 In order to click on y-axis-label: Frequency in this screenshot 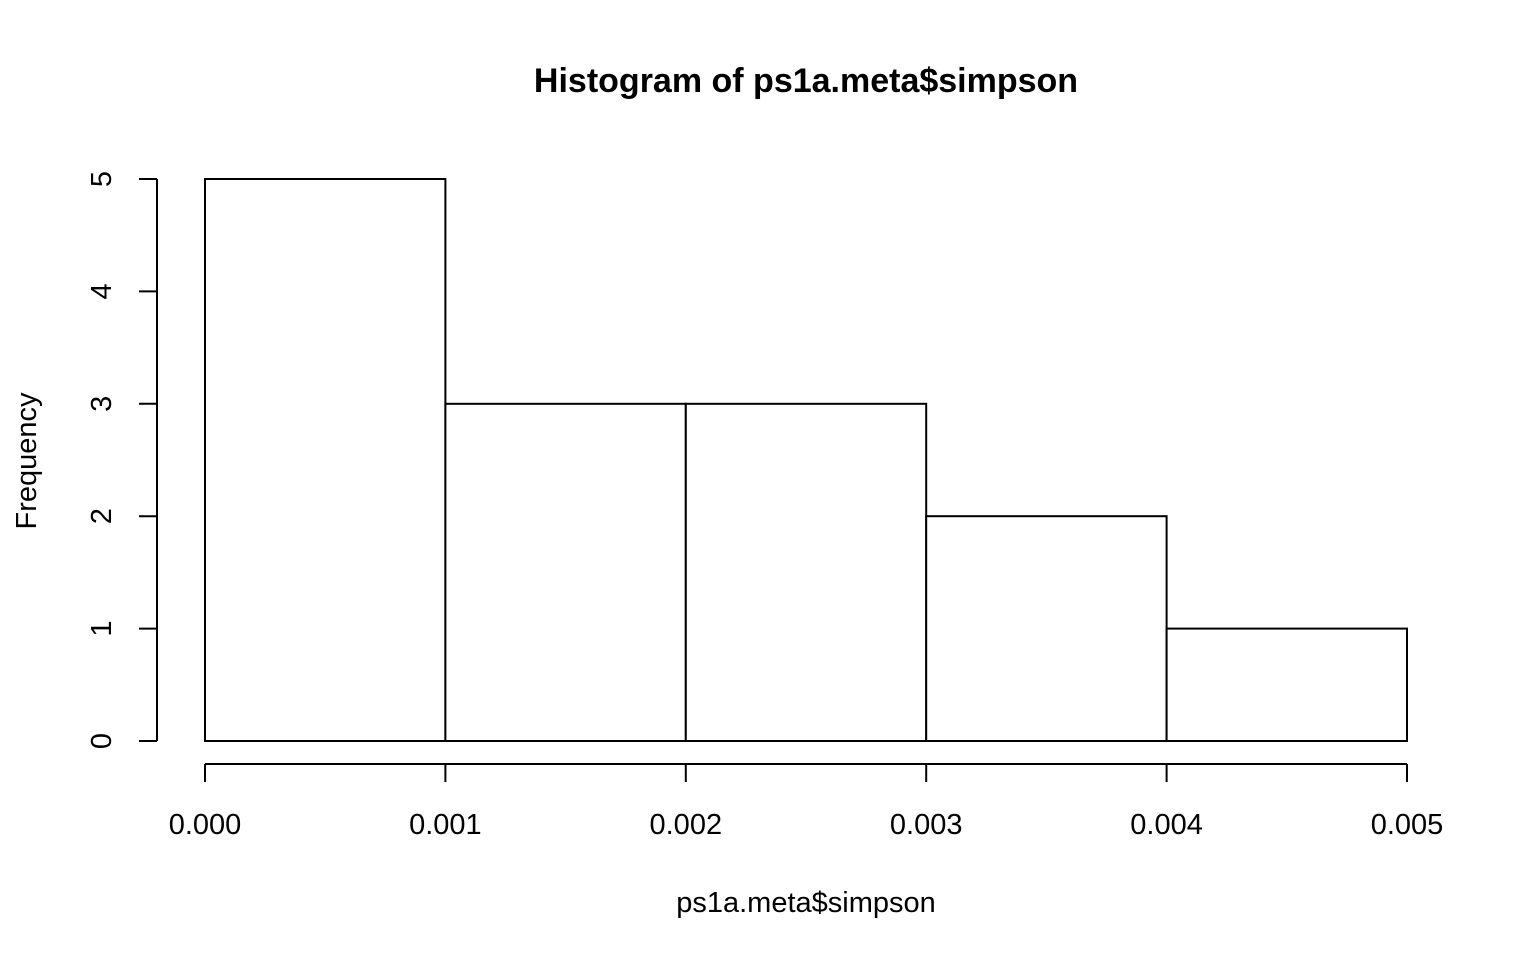, I will do `click(27, 461)`.